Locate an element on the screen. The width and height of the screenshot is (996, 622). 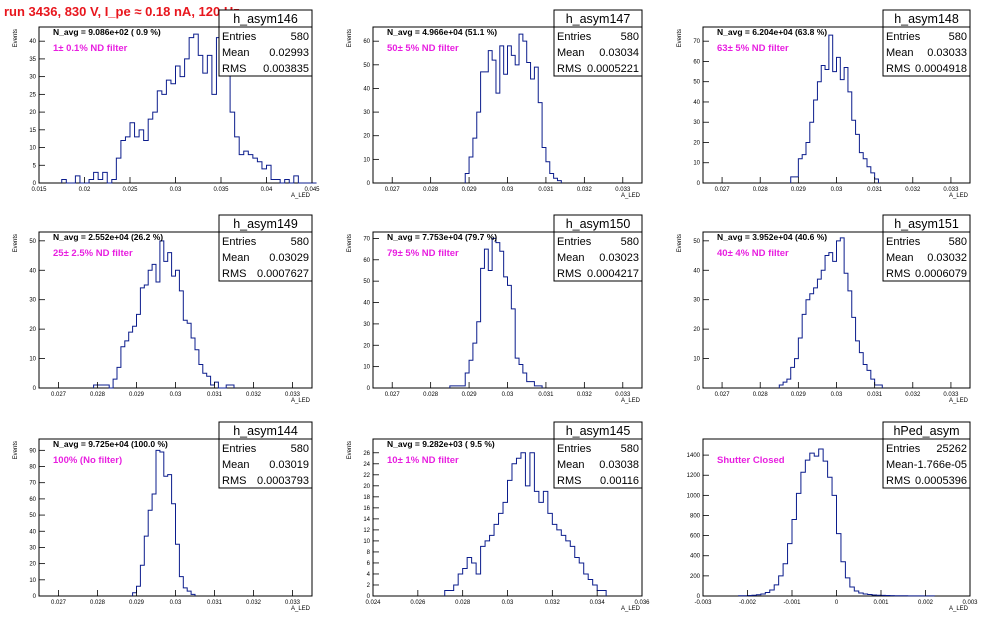
histogram-name: h_asym146 is located at coordinates (265, 19).